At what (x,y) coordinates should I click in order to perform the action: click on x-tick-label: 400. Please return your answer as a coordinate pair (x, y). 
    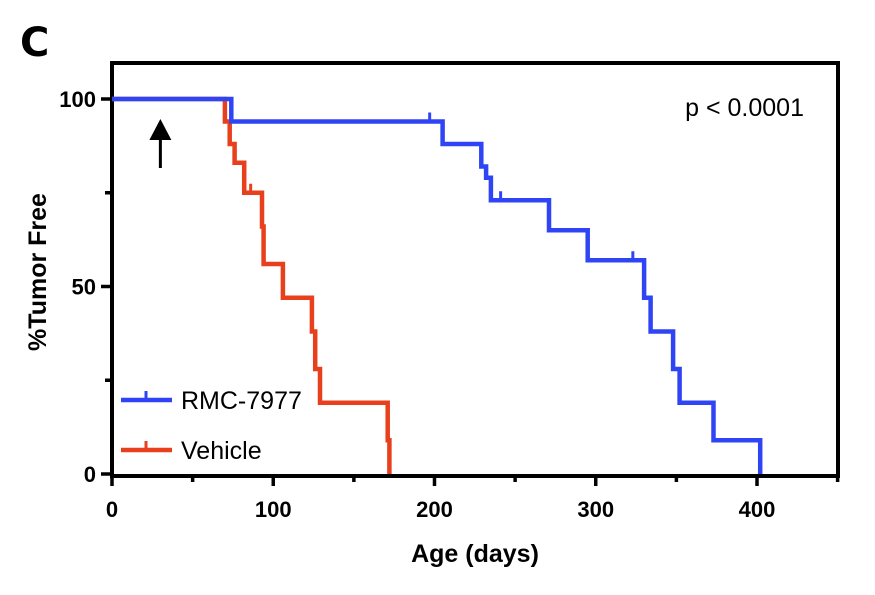
    Looking at the image, I should click on (757, 509).